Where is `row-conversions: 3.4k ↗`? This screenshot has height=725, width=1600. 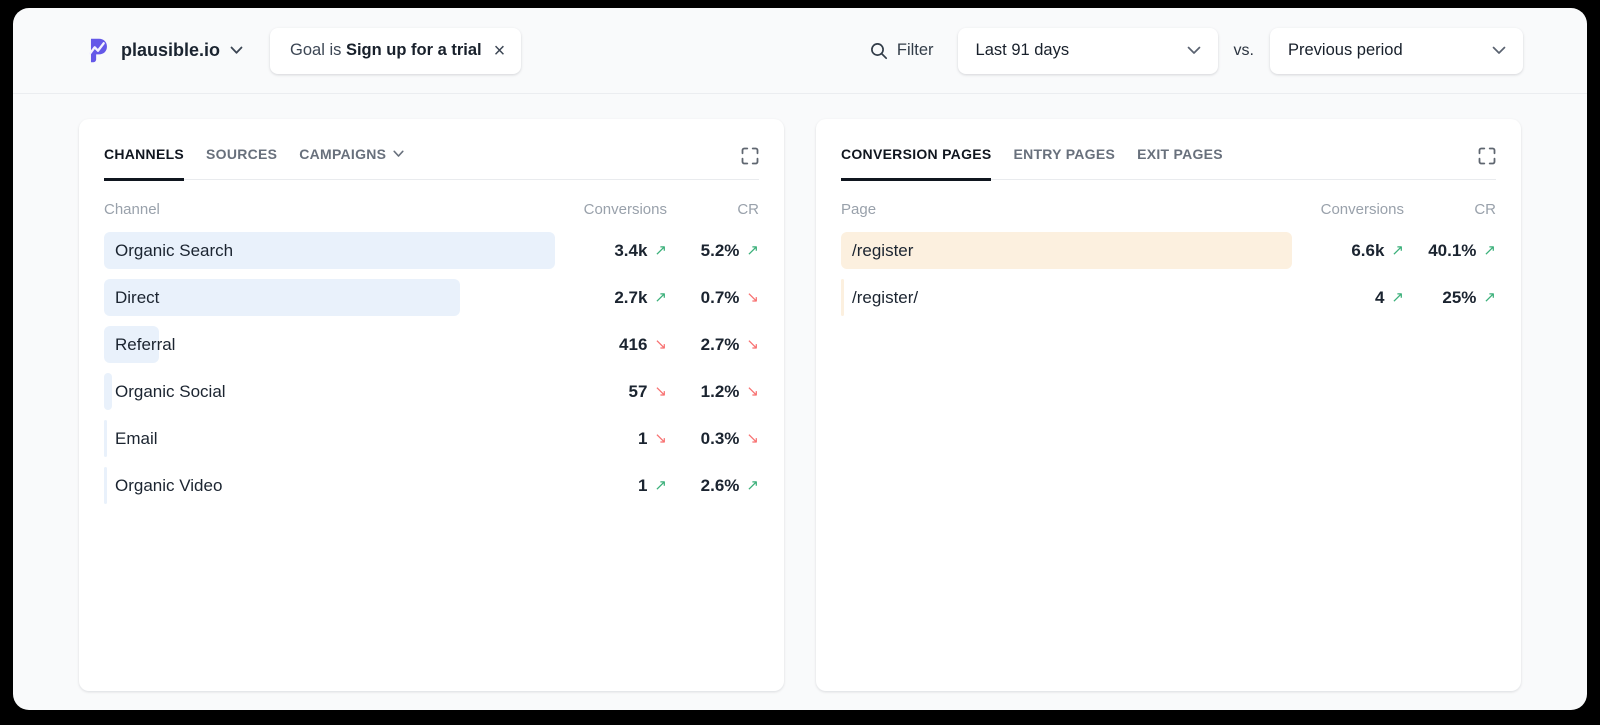
row-conversions: 3.4k ↗ is located at coordinates (640, 250).